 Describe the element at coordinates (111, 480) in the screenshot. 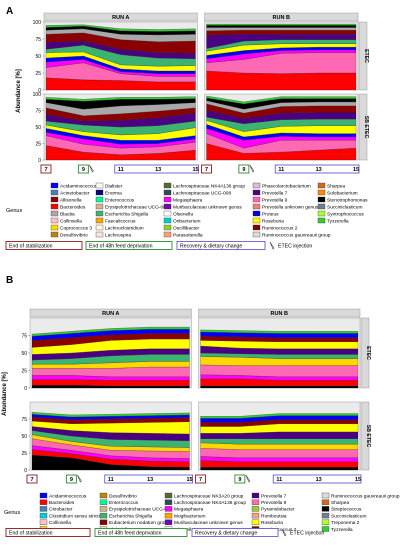

I see `x-tick-label: 11` at that location.